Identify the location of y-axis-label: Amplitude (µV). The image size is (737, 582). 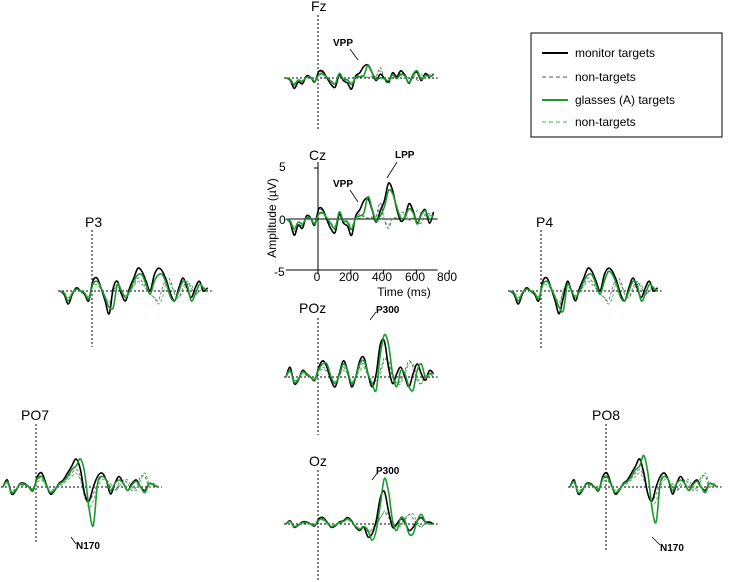
(272, 218).